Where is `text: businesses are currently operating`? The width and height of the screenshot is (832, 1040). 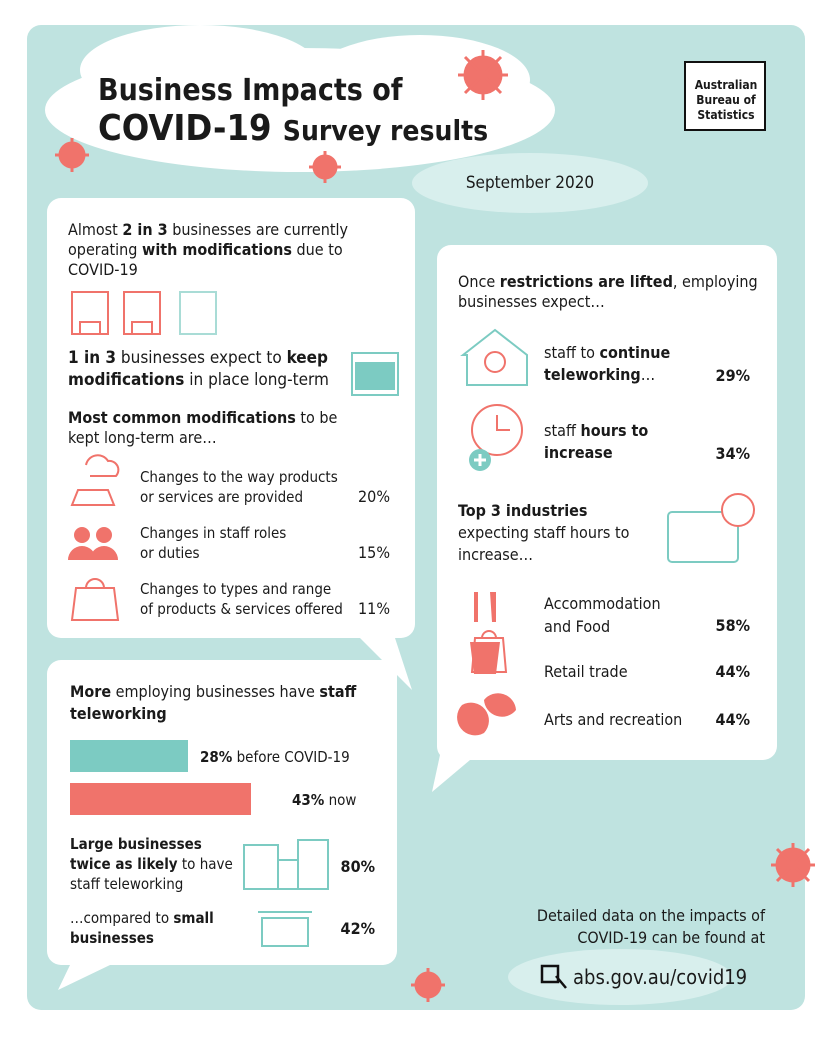 text: businesses are currently operating is located at coordinates (208, 239).